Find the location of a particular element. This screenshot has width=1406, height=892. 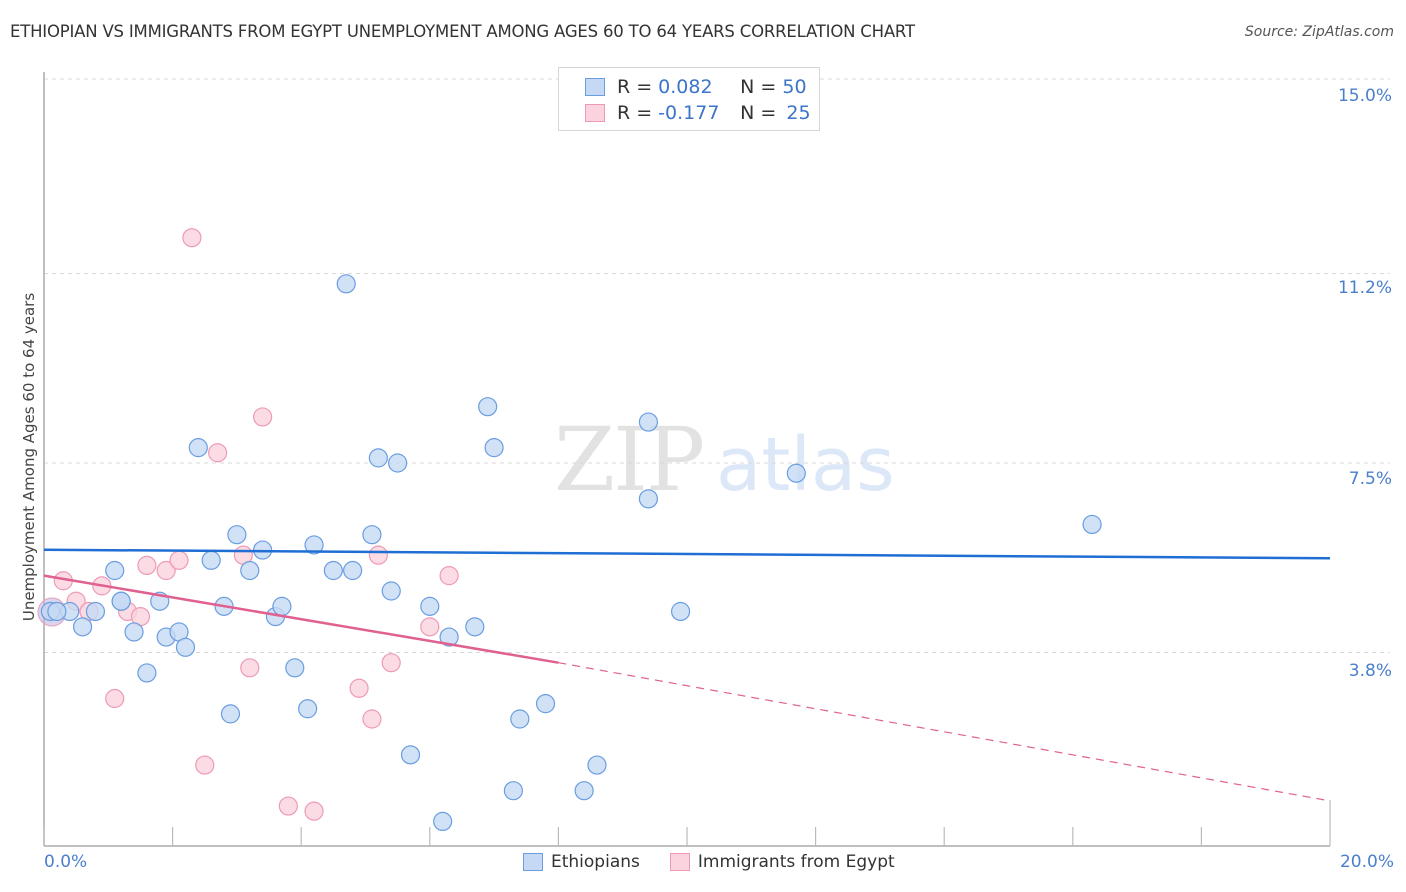

correlation-legend: R = 0.082 N = 50 R = -0.177 N = 25 is located at coordinates (689, 99).